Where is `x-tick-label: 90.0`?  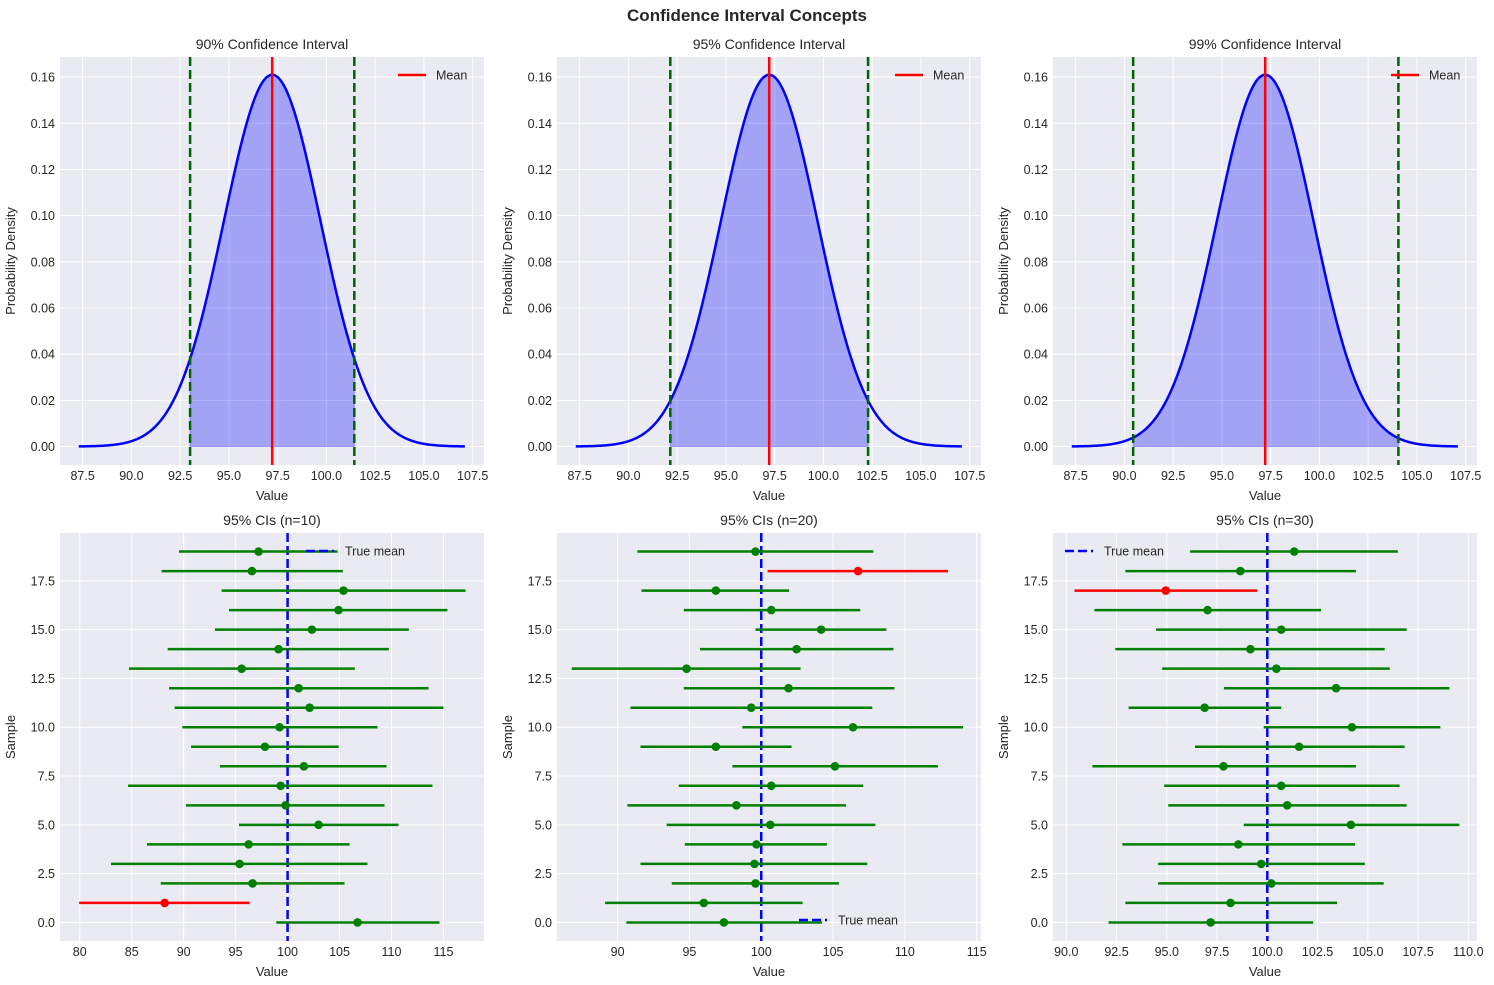
x-tick-label: 90.0 is located at coordinates (1066, 952).